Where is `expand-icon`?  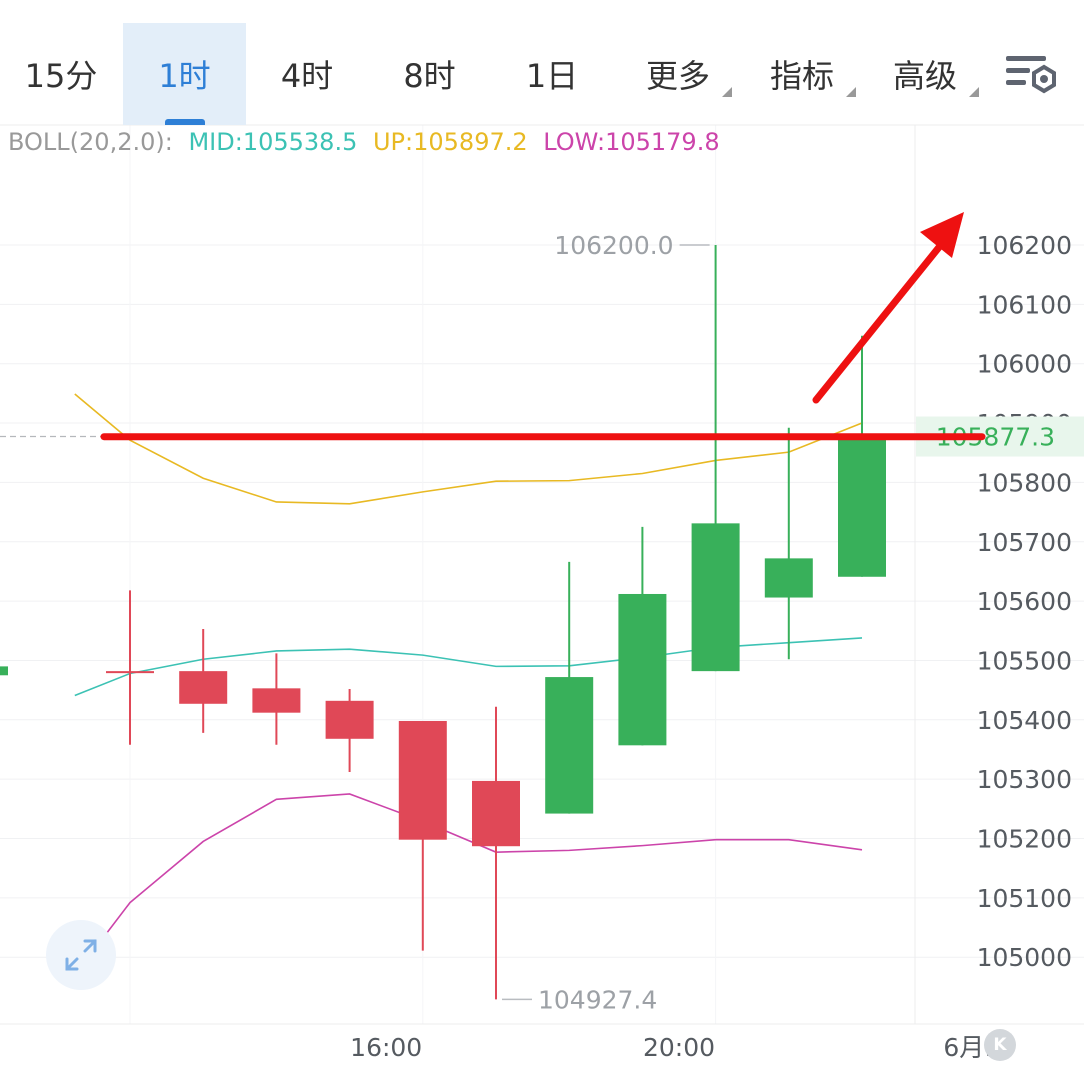 expand-icon is located at coordinates (81, 955).